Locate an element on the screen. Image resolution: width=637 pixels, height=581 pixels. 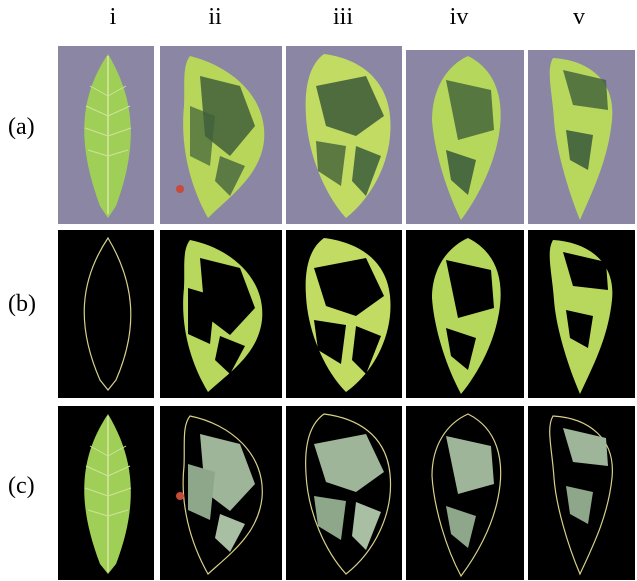
column-label-ii: ii is located at coordinates (215, 17).